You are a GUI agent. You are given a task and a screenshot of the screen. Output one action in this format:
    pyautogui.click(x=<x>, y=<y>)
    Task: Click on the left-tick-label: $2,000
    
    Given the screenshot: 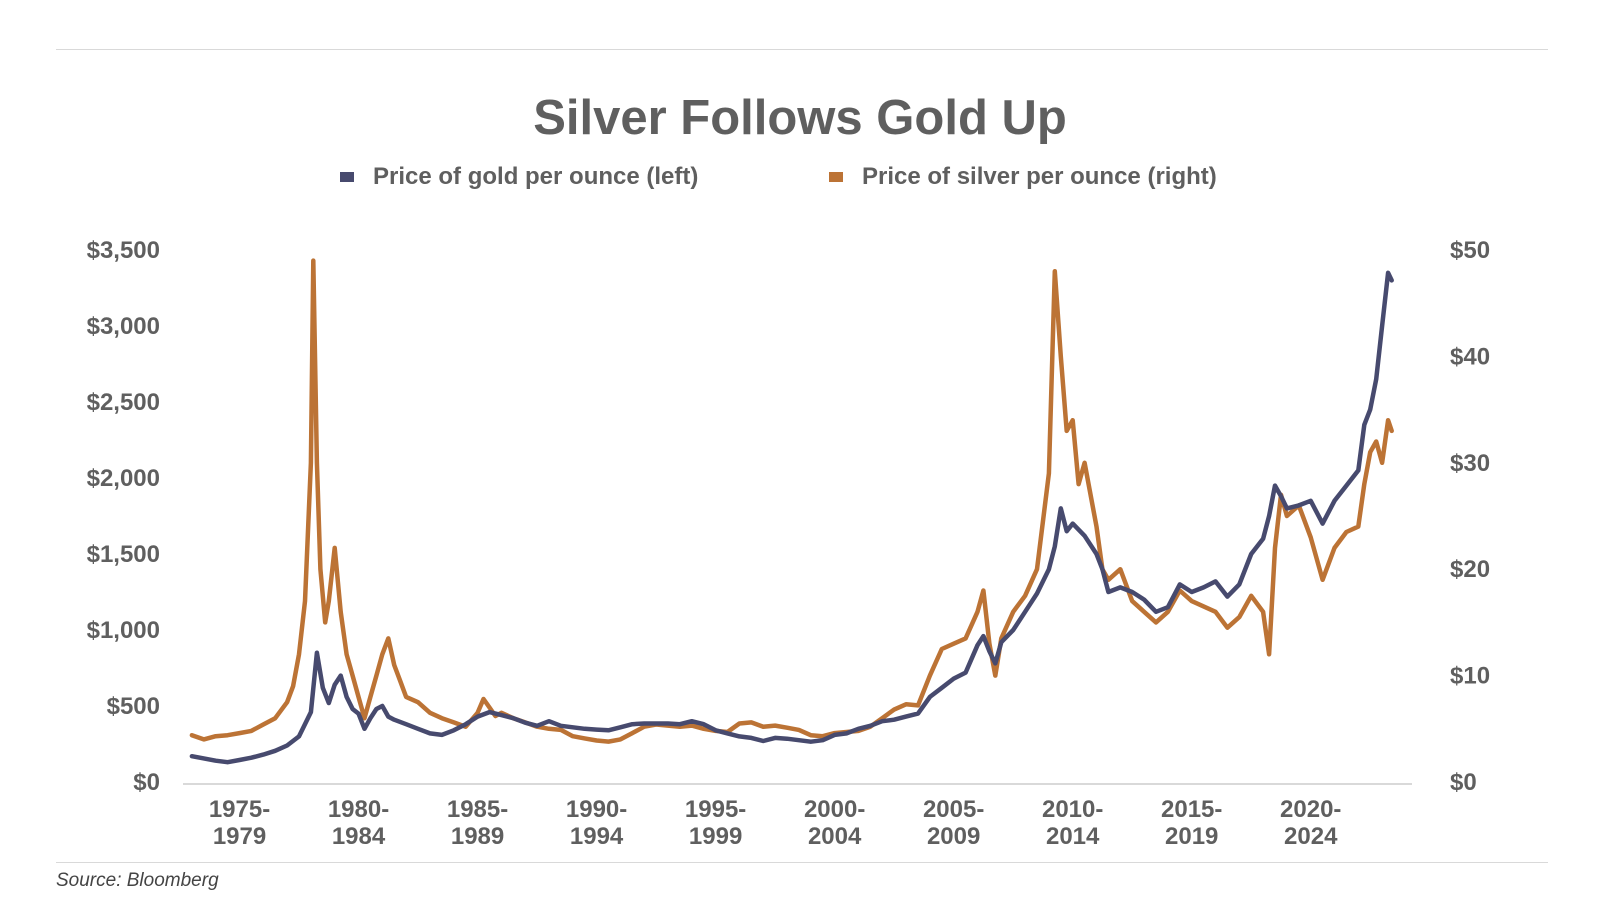 What is the action you would take?
    pyautogui.click(x=123, y=478)
    